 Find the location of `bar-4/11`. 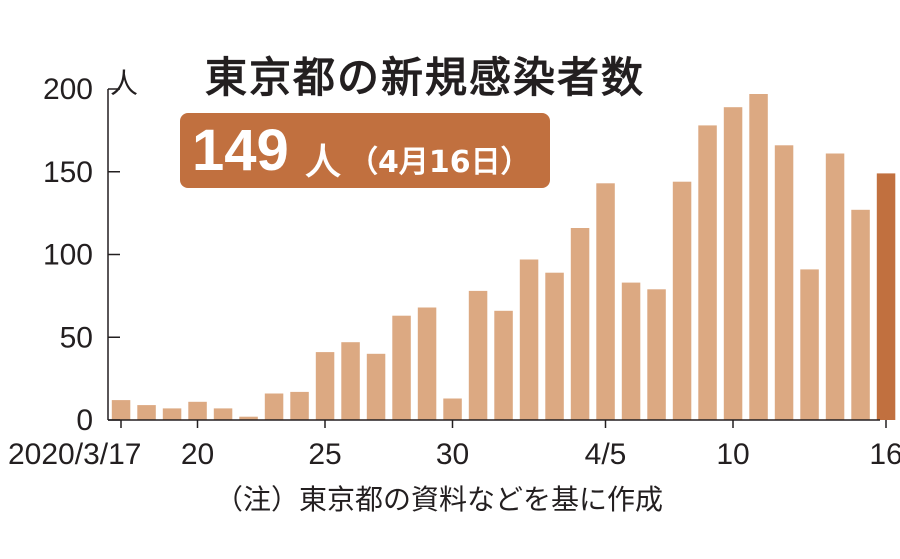

bar-4/11 is located at coordinates (758, 257).